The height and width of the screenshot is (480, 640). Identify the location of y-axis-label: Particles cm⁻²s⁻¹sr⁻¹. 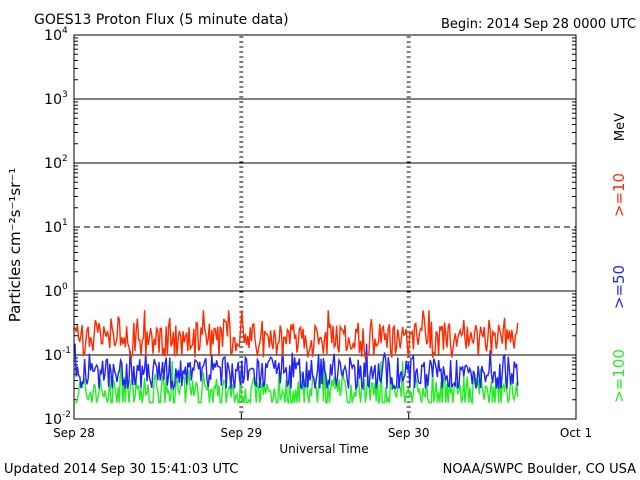
(15, 245).